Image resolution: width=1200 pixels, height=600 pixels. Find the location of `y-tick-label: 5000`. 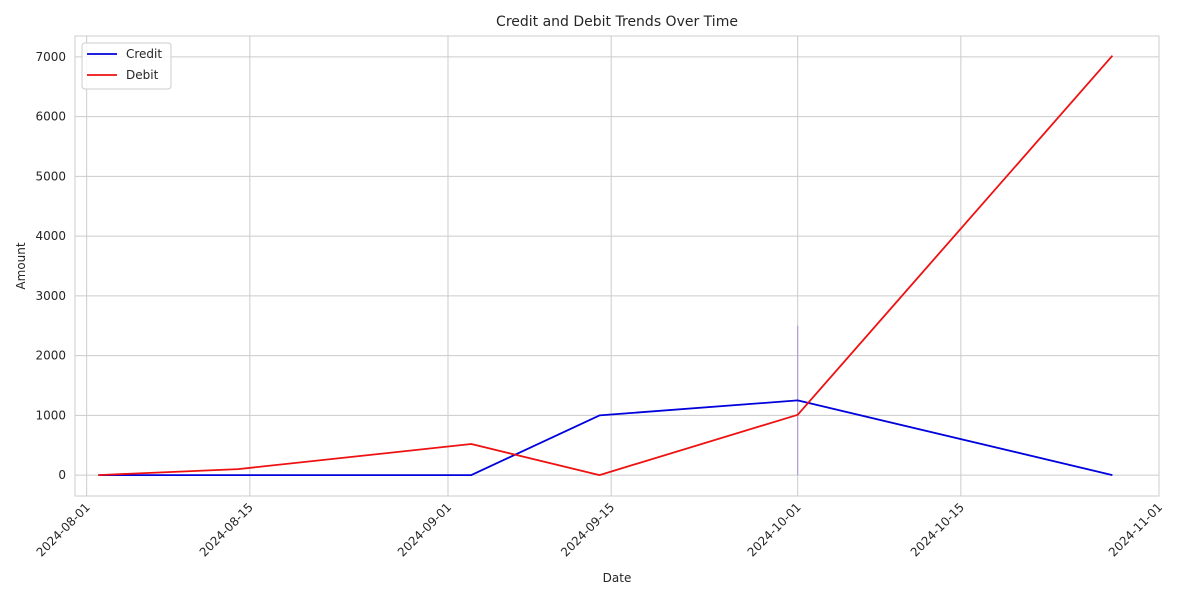

y-tick-label: 5000 is located at coordinates (50, 176).